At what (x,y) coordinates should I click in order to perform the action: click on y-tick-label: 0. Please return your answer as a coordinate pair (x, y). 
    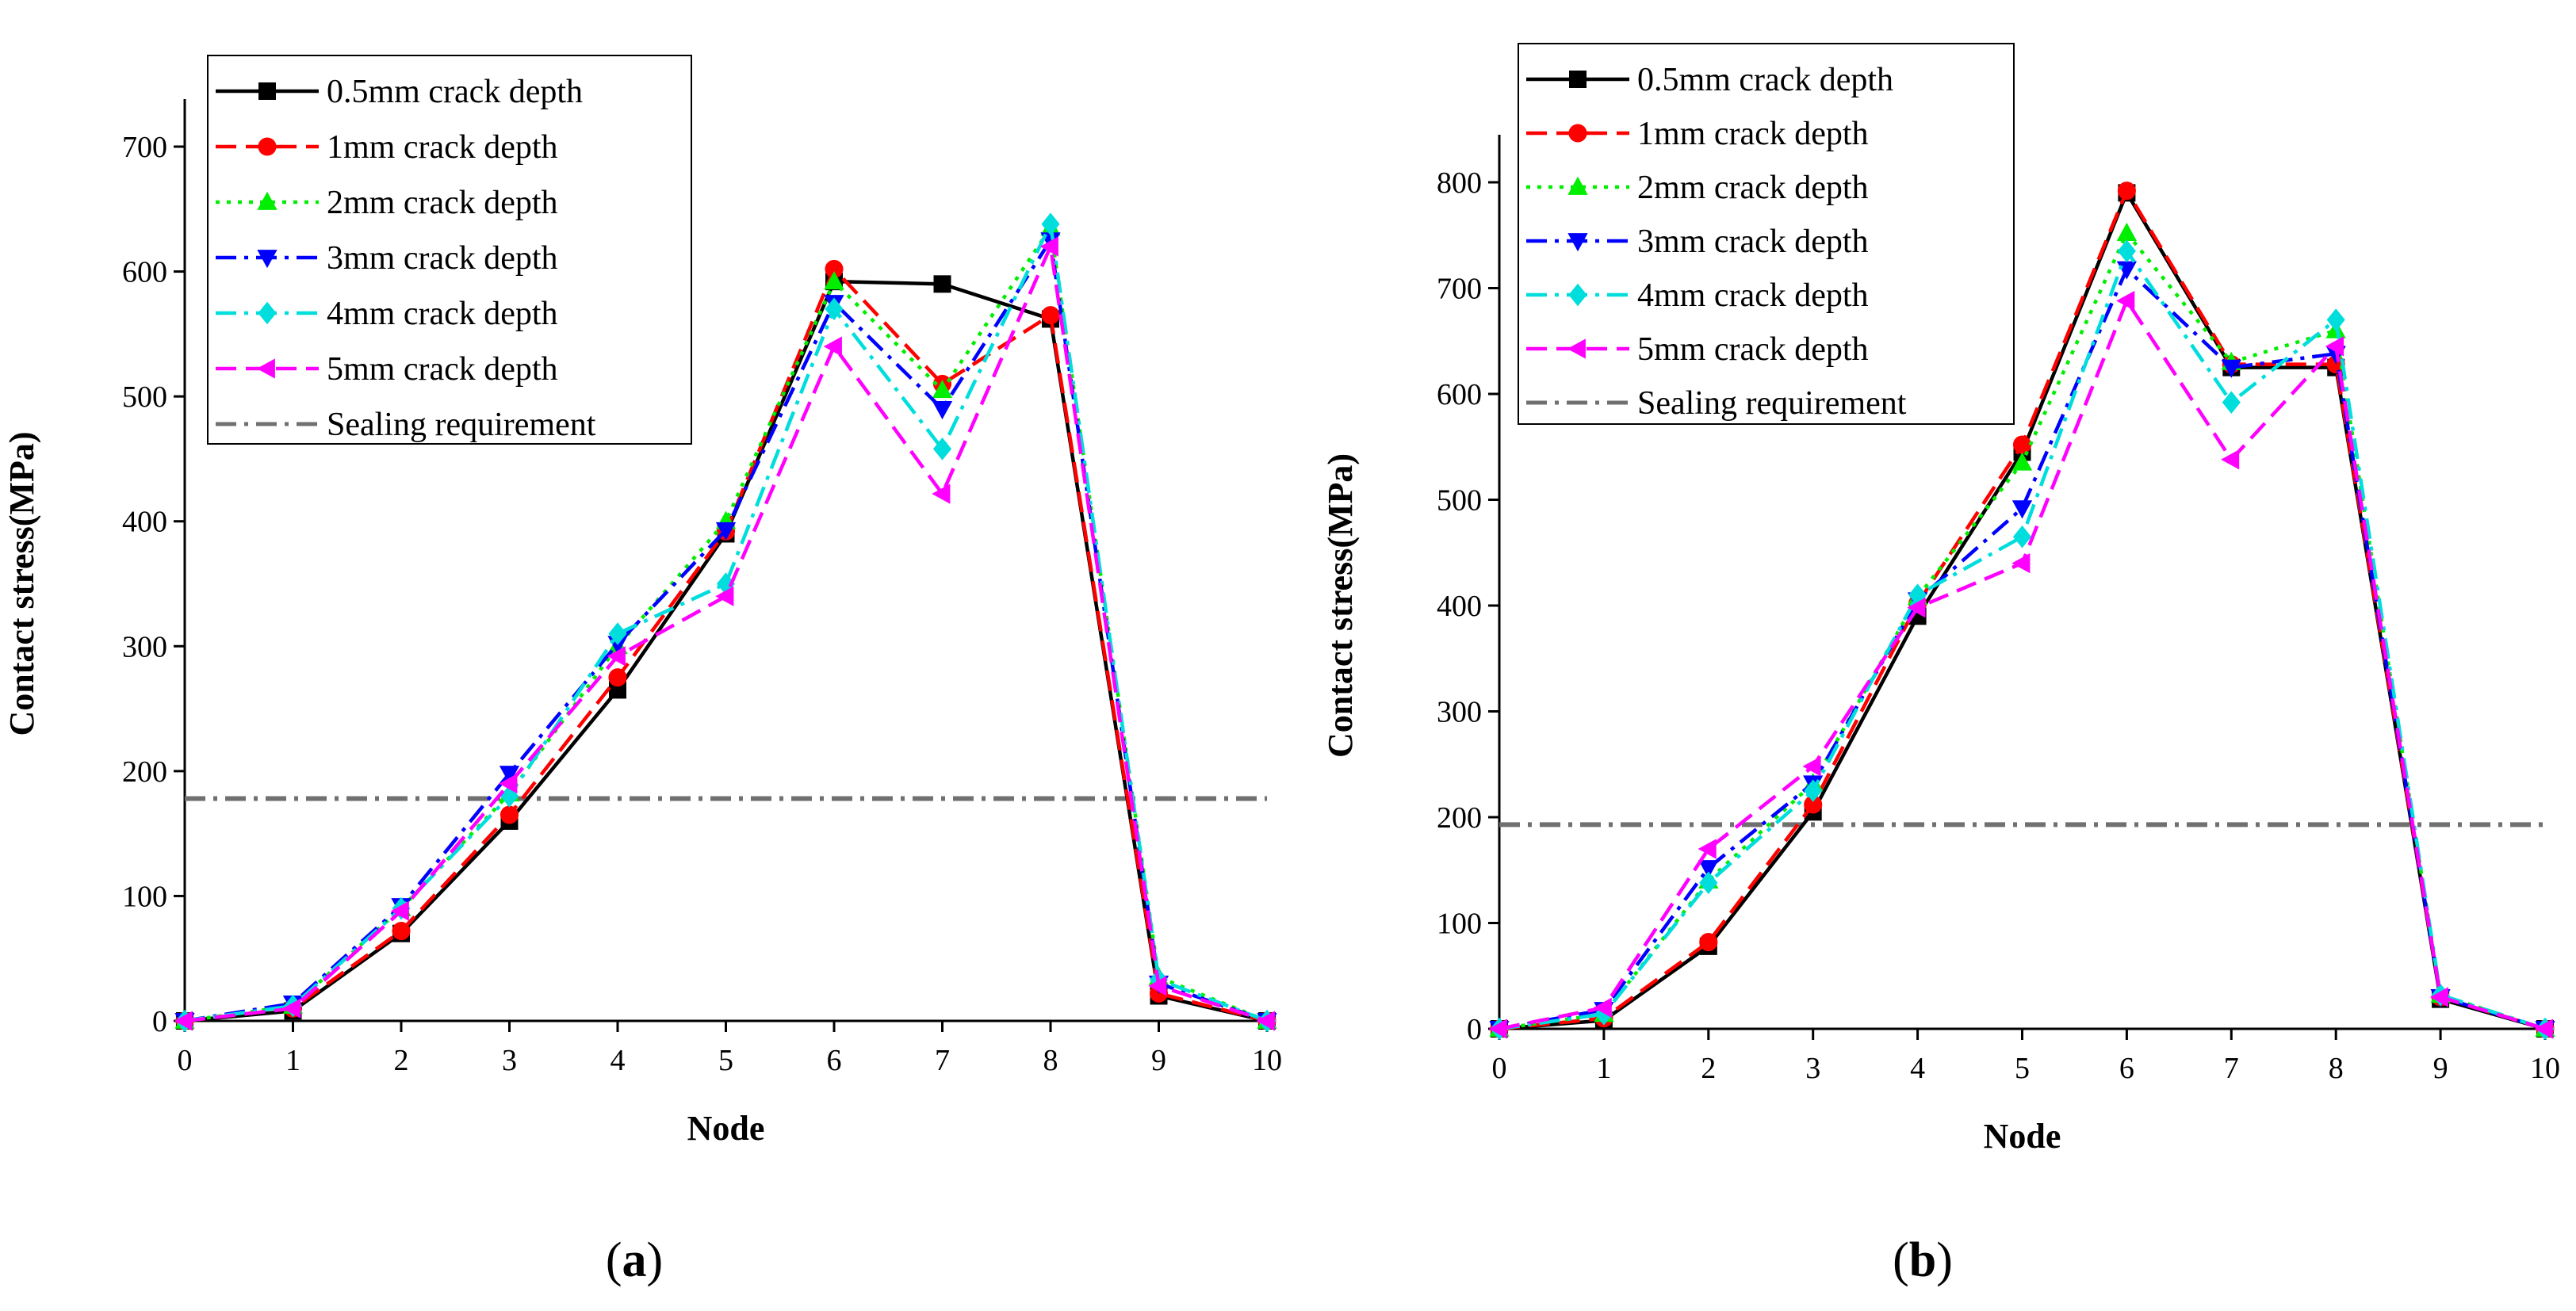
    Looking at the image, I should click on (1474, 1029).